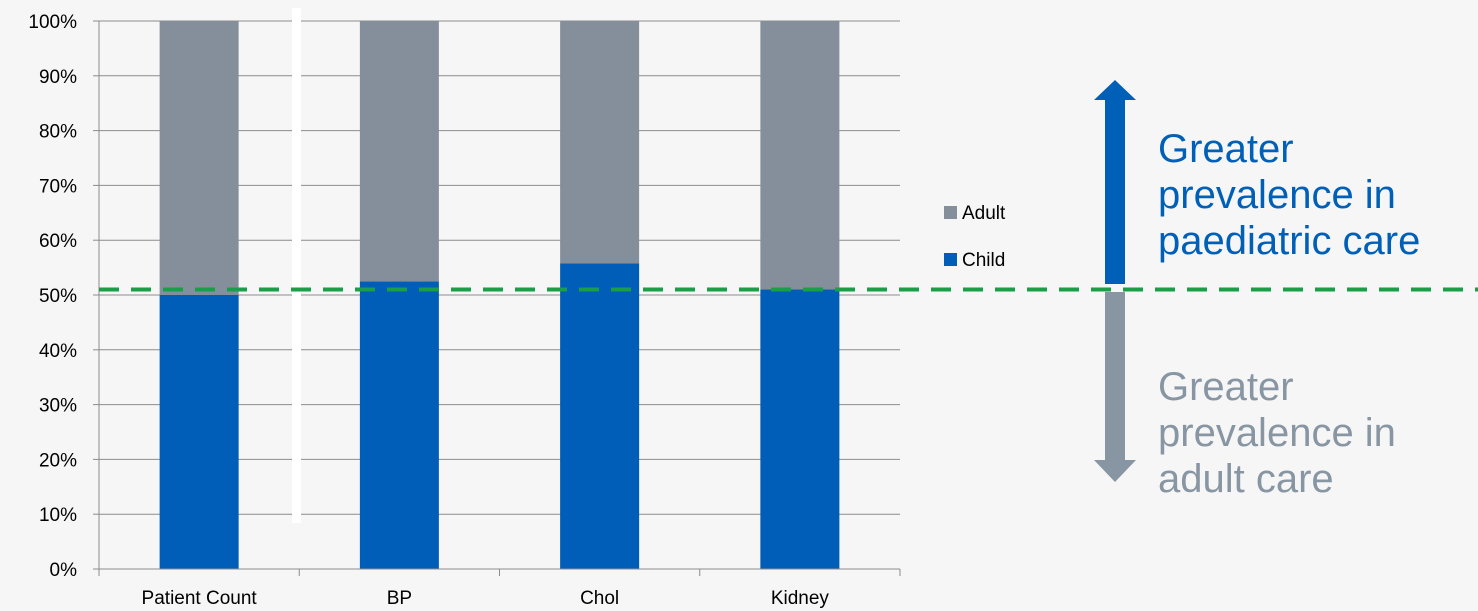 Image resolution: width=1478 pixels, height=611 pixels. Describe the element at coordinates (199, 432) in the screenshot. I see `bar-child-patient-count` at that location.